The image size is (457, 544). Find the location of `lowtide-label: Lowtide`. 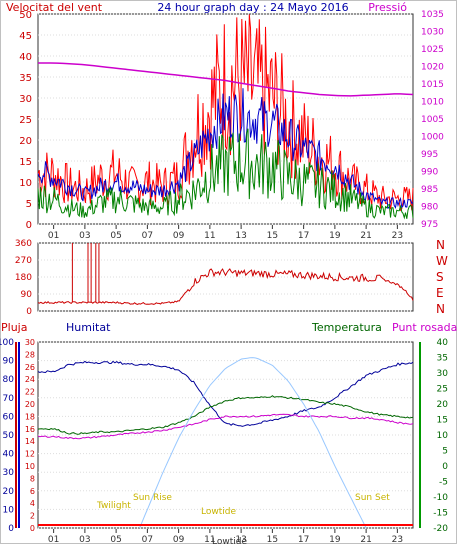

lowtide-label: Lowtide is located at coordinates (218, 512).